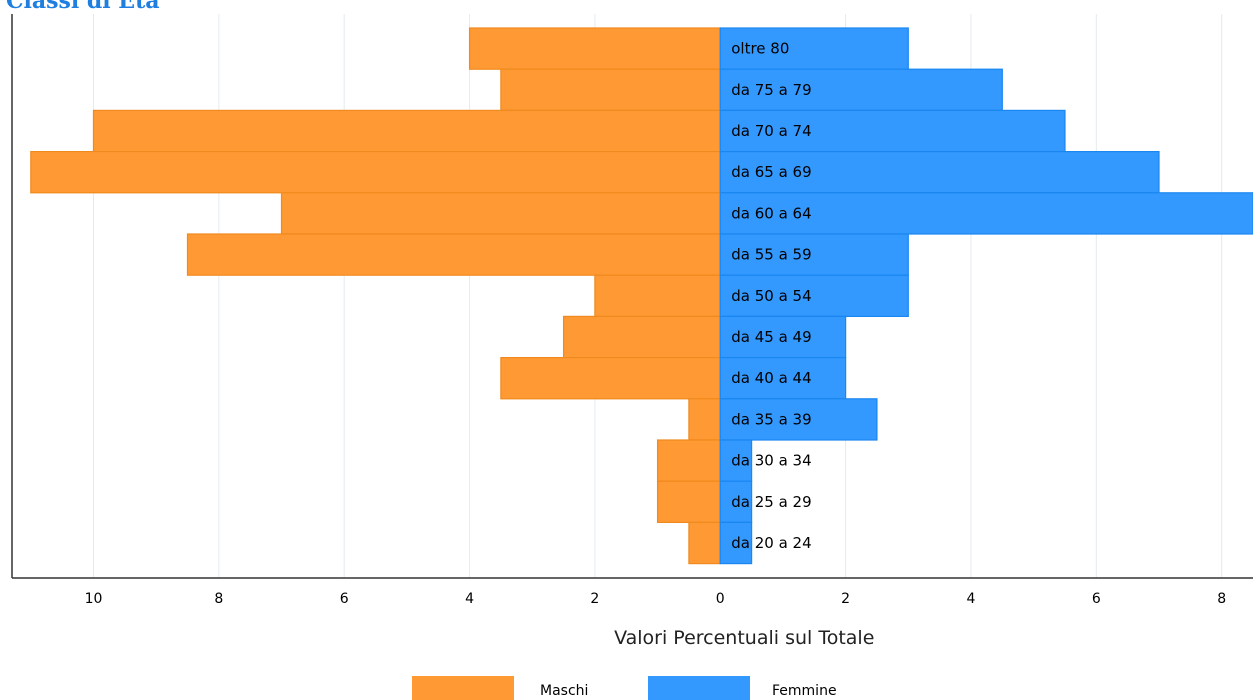 Image resolution: width=1253 pixels, height=700 pixels. I want to click on category-label: da 55 a 59, so click(771, 255).